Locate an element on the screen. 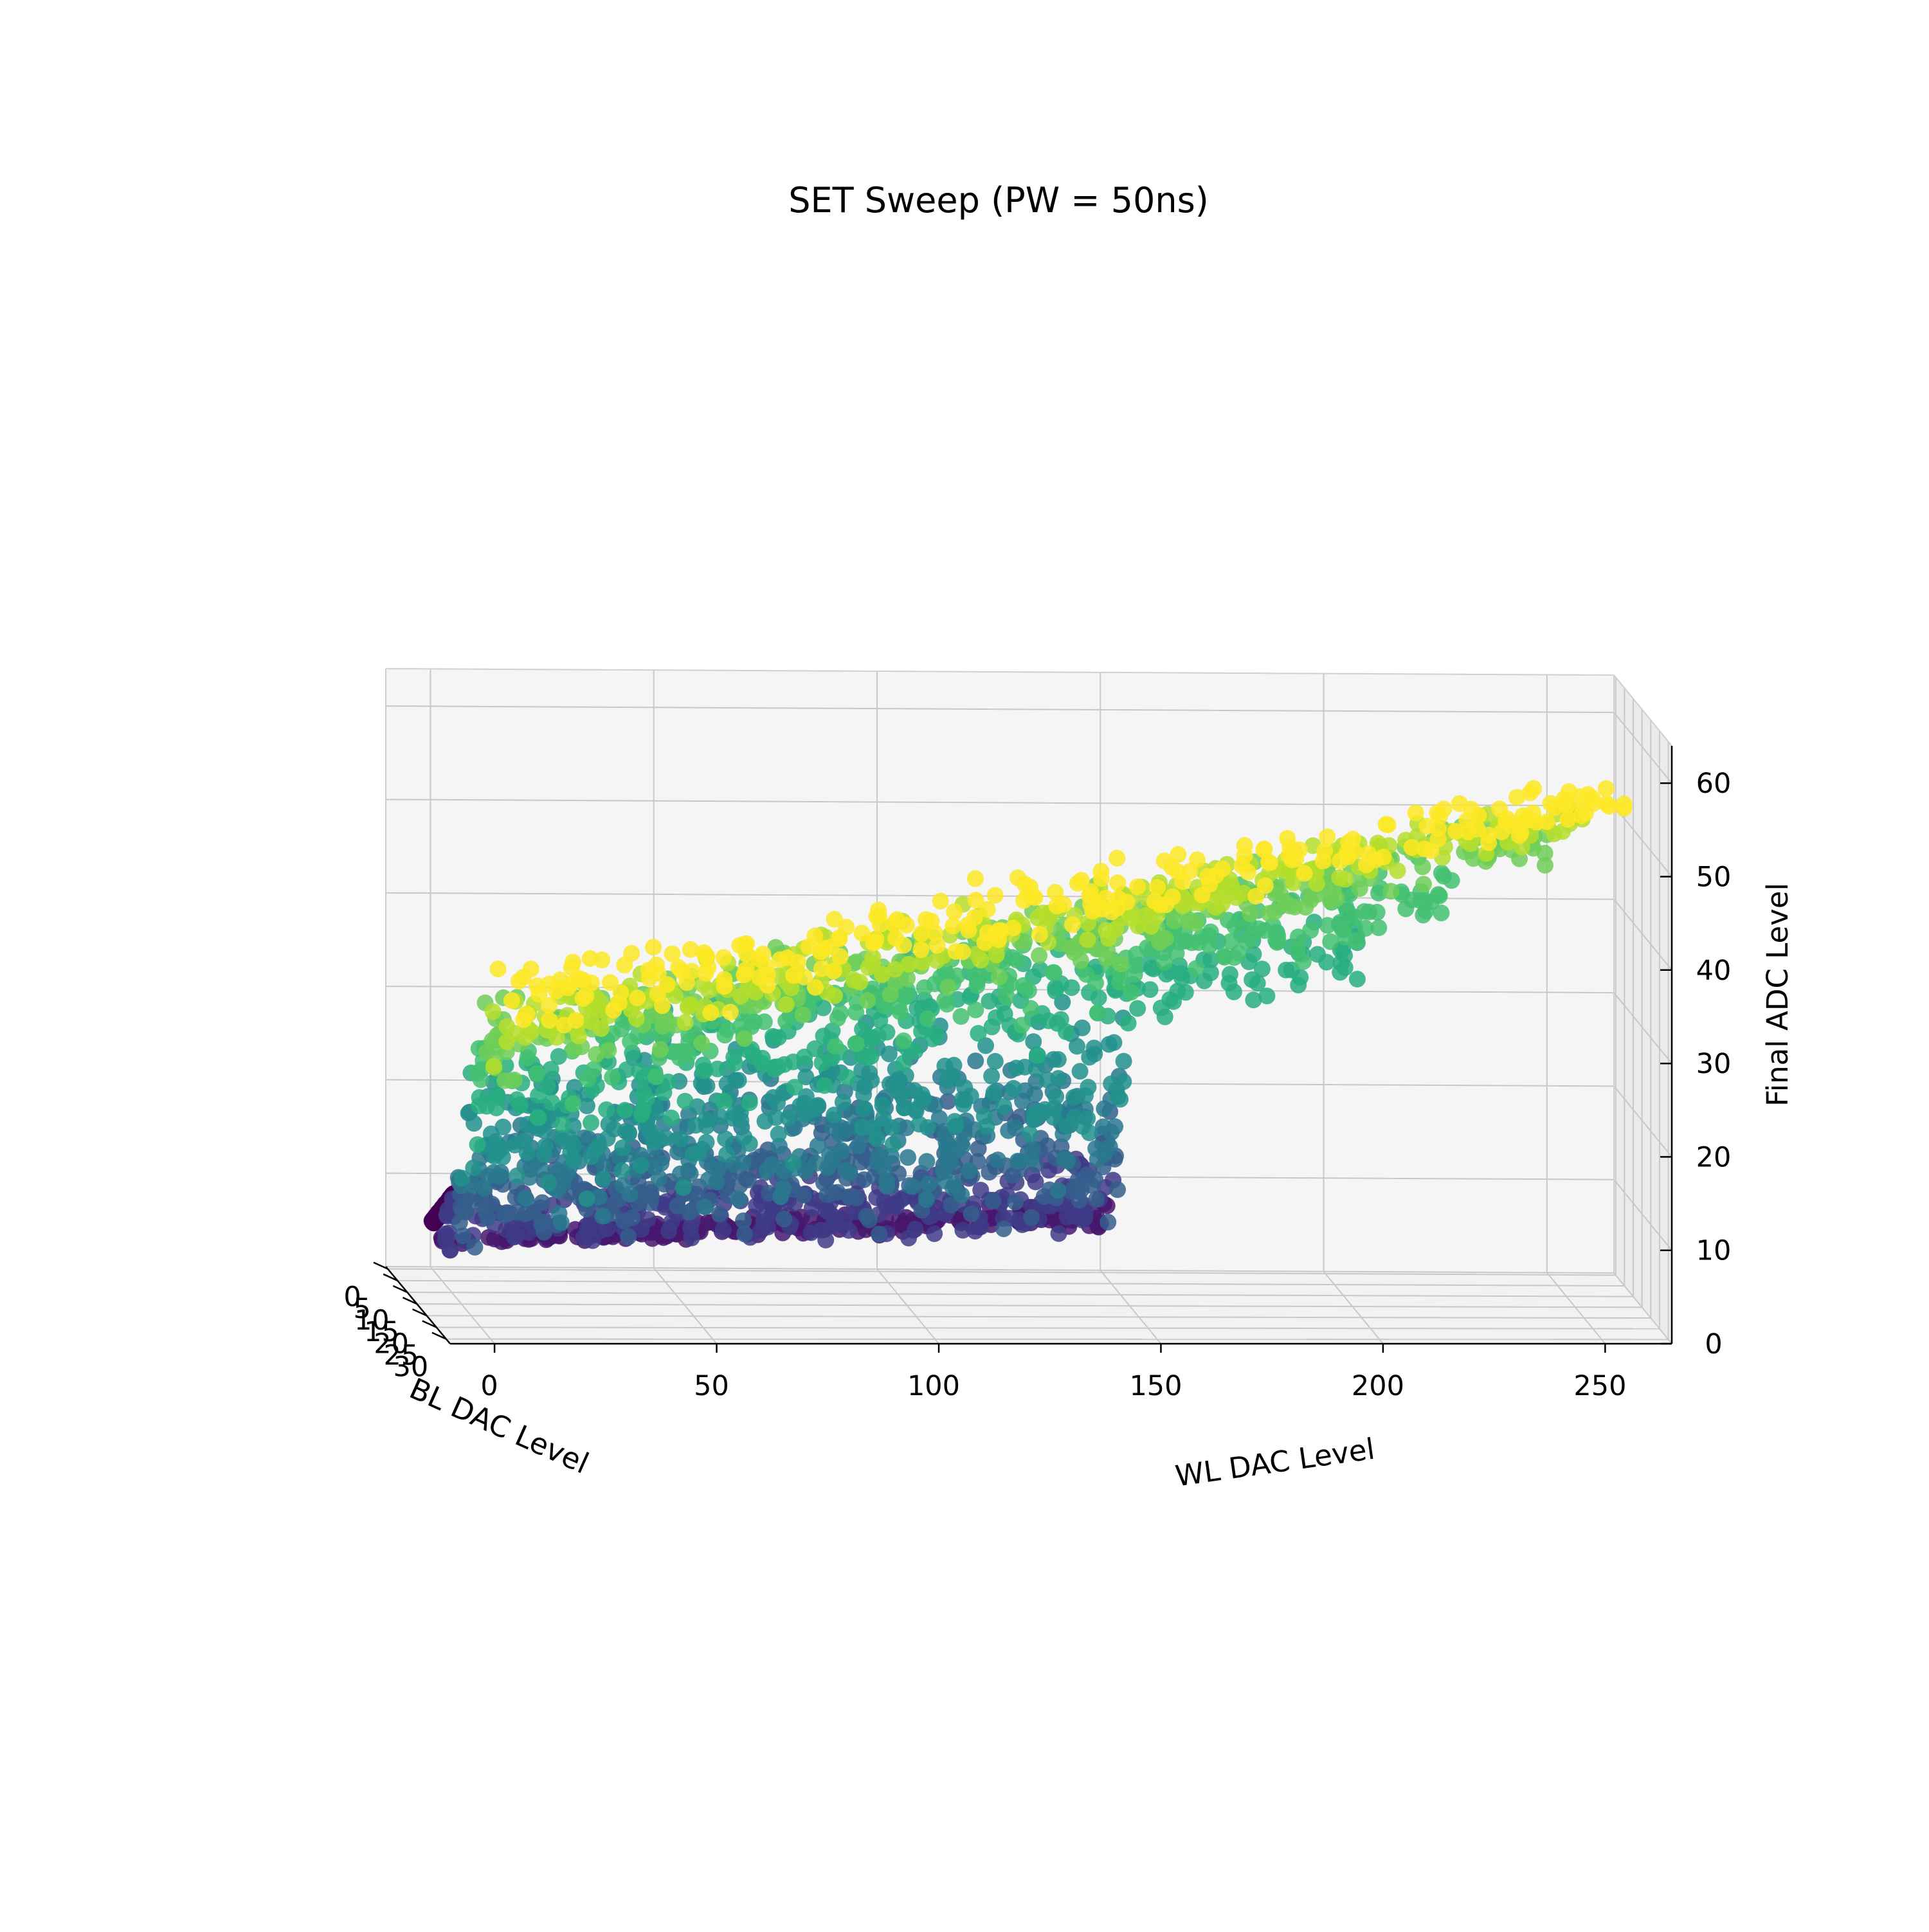 The image size is (1929, 1932). z-tick-label: 0 is located at coordinates (1713, 1344).